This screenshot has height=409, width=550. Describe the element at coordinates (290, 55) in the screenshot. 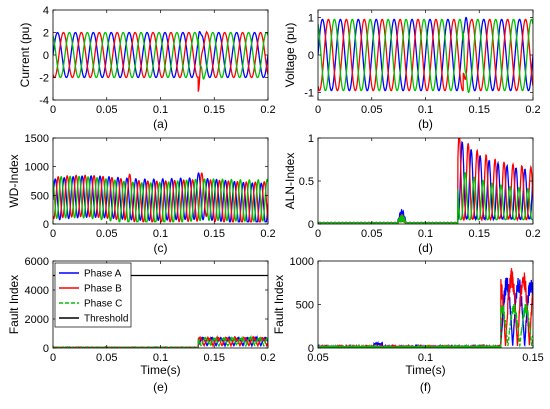

I see `y-axis-label: Voltage (pu)` at that location.